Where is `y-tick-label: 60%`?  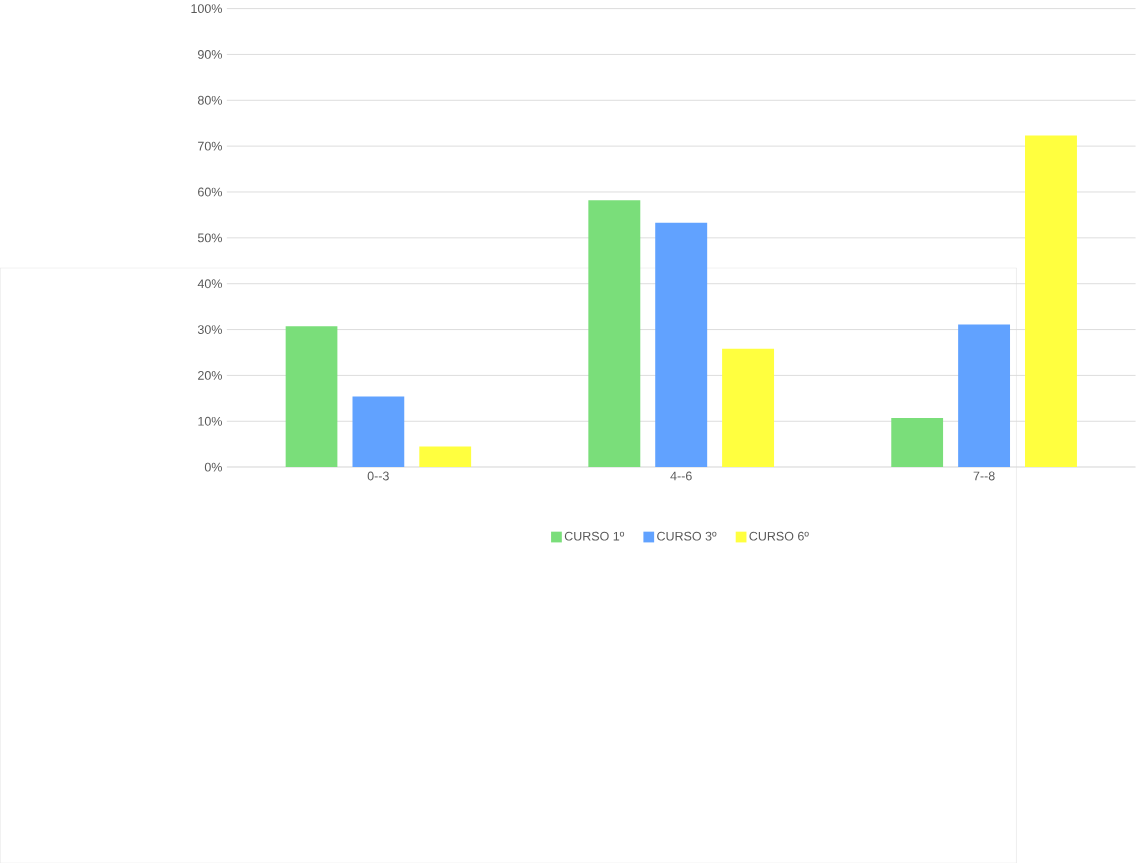
y-tick-label: 60% is located at coordinates (210, 192).